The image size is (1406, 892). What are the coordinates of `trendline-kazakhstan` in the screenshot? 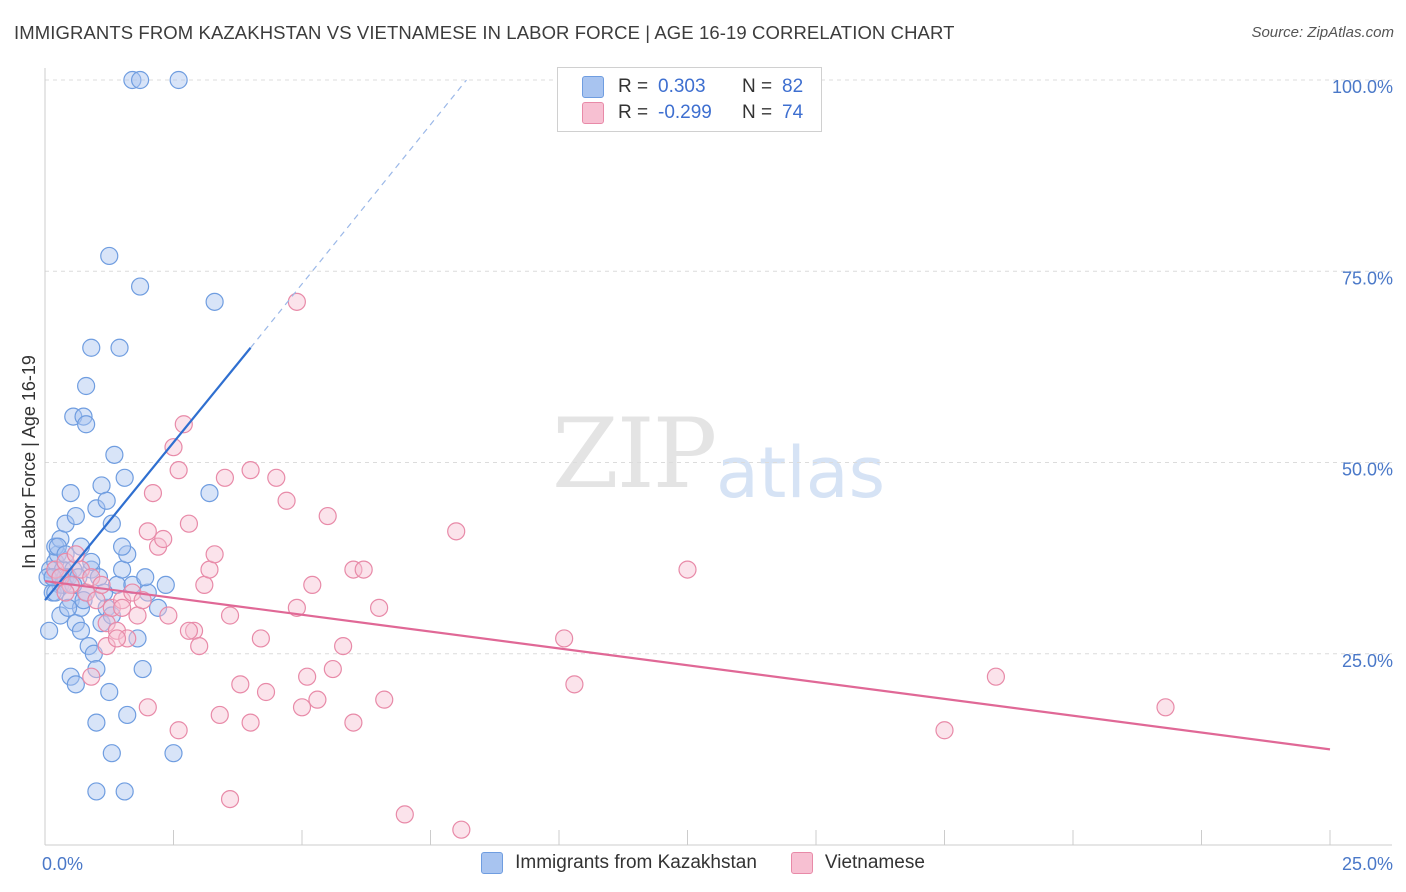 It's located at (148, 474).